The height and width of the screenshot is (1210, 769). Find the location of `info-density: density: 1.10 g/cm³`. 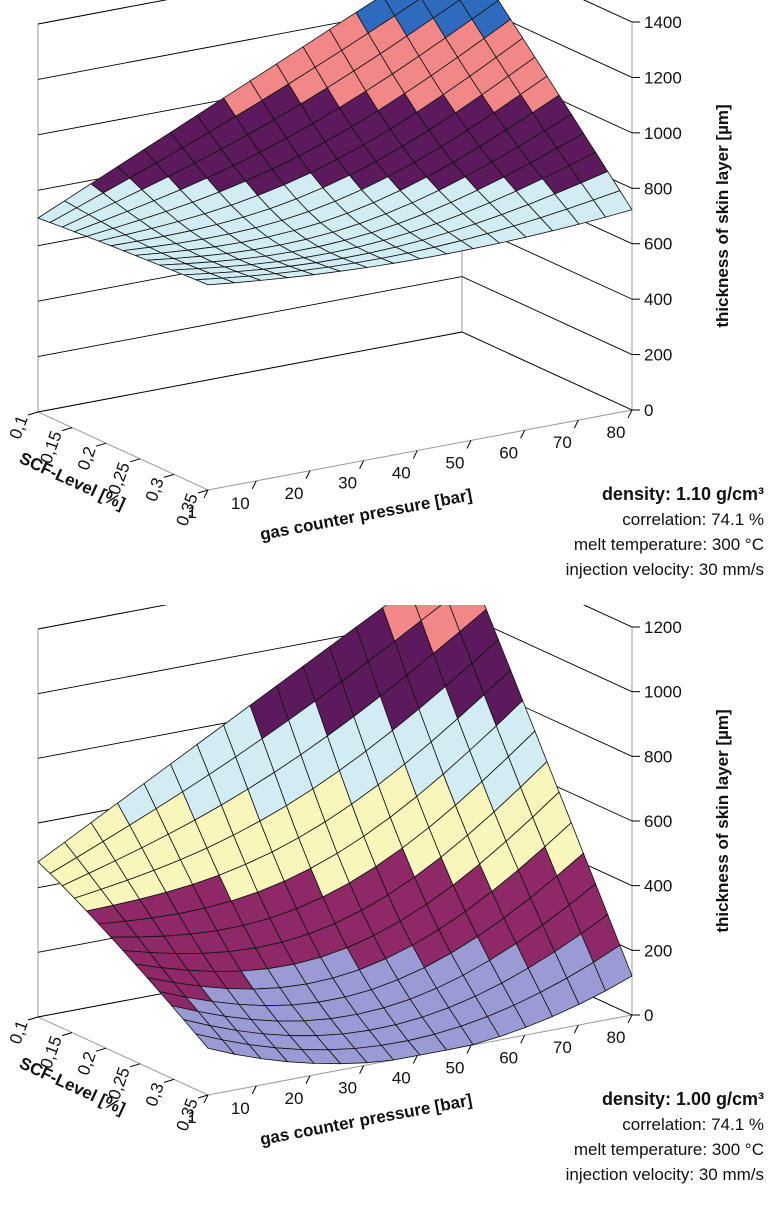

info-density: density: 1.10 g/cm³ is located at coordinates (683, 494).